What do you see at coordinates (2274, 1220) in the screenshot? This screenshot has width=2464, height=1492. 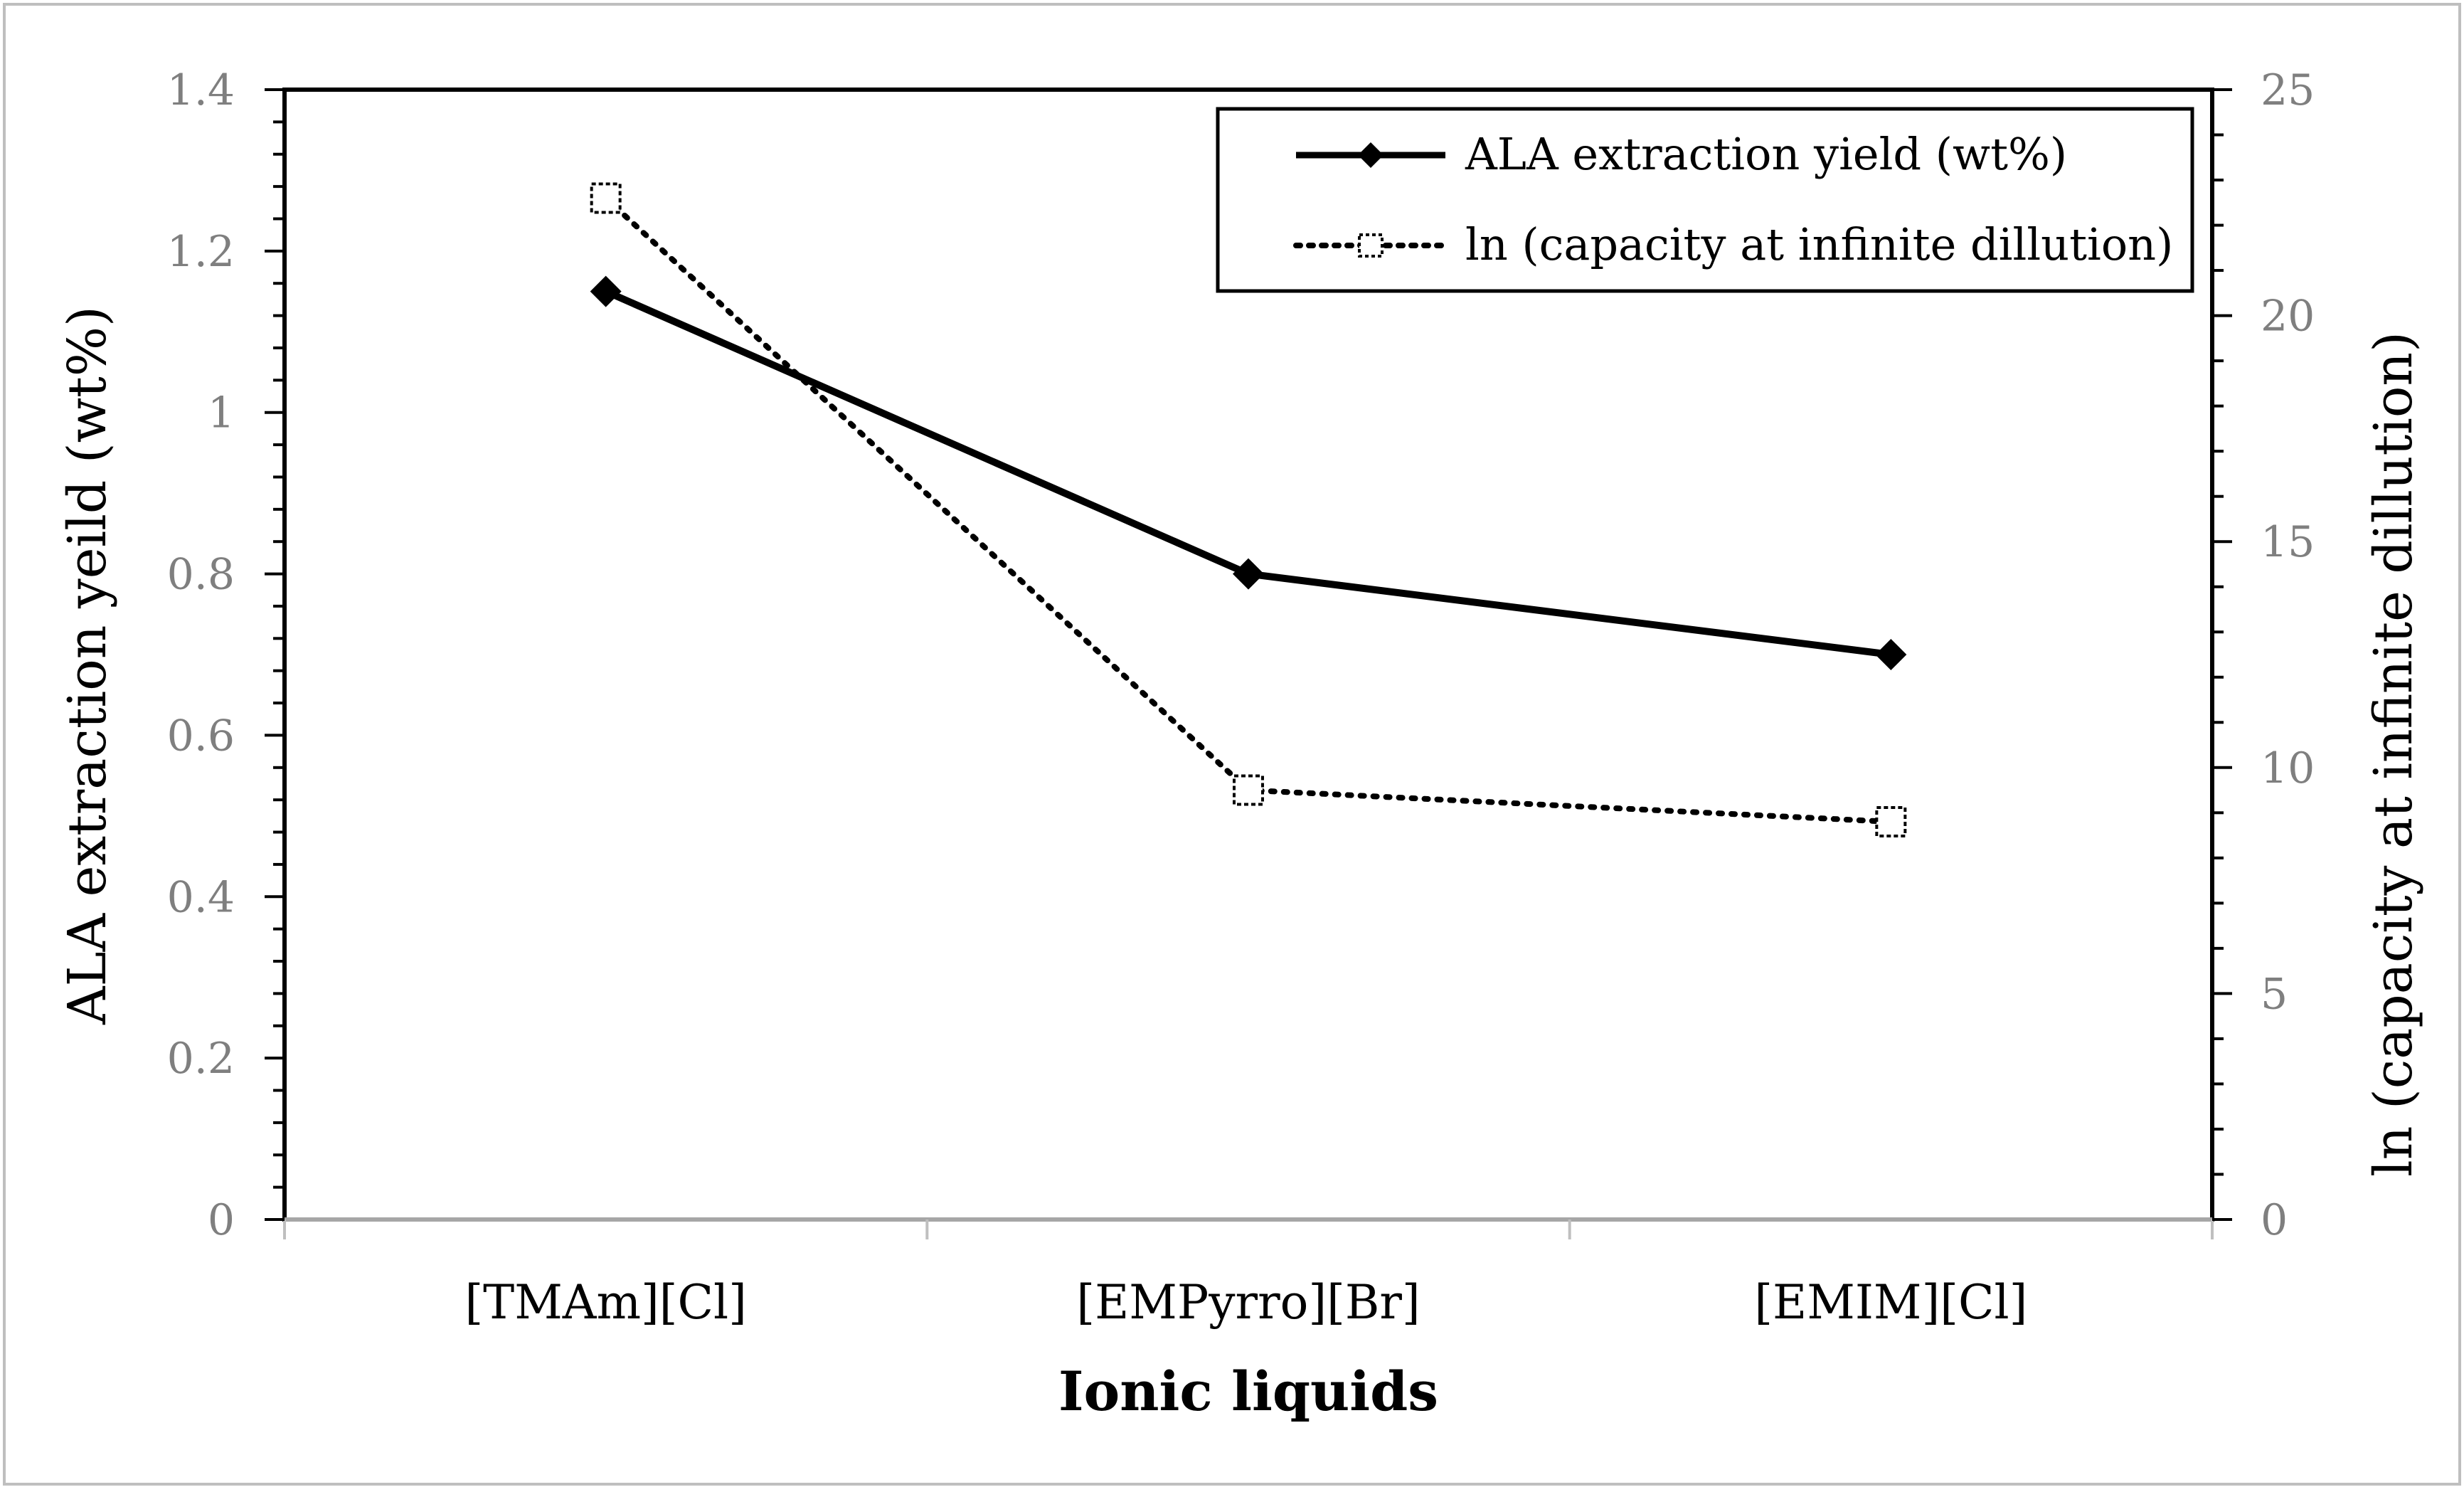 I see `right-tick-label: 0` at bounding box center [2274, 1220].